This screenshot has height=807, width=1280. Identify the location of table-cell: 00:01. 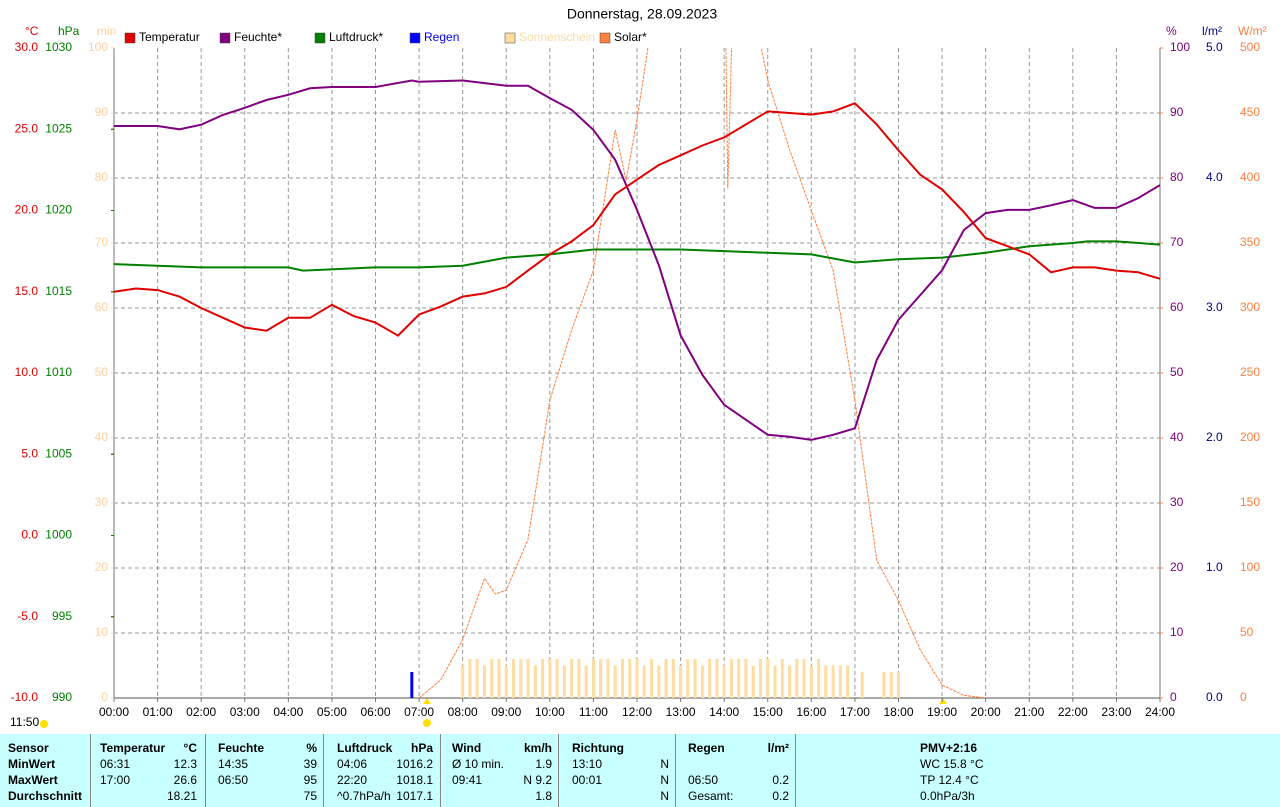
(587, 780).